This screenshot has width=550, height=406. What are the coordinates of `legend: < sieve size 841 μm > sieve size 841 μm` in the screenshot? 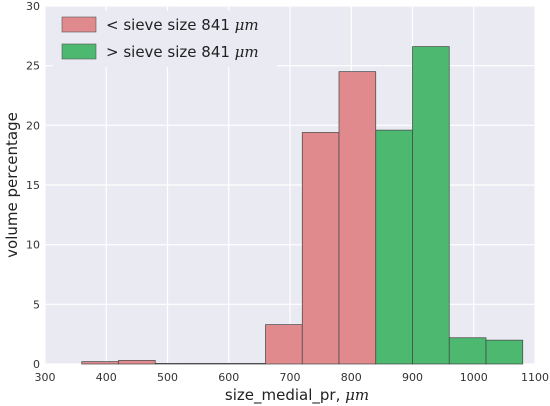 It's located at (165, 39).